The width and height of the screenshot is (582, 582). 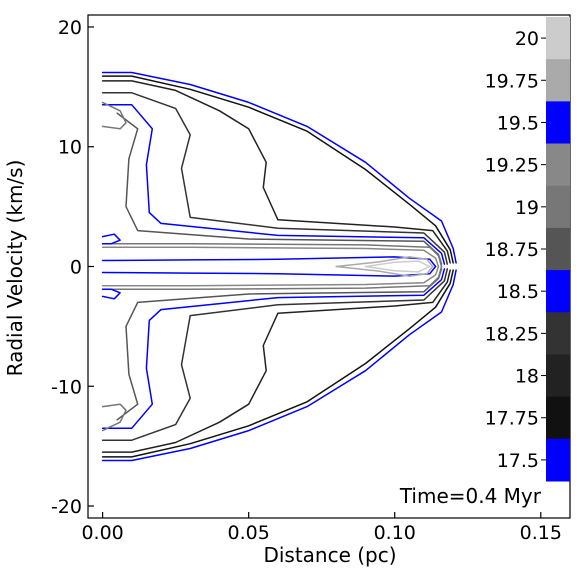 What do you see at coordinates (76, 268) in the screenshot?
I see `y-tick-label: 0` at bounding box center [76, 268].